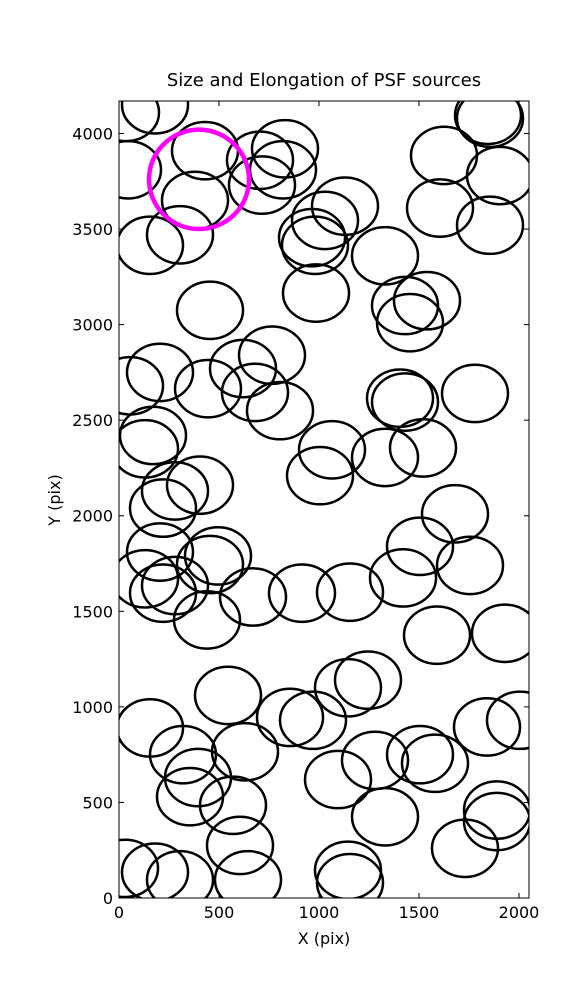 The height and width of the screenshot is (1004, 588). Describe the element at coordinates (92, 707) in the screenshot. I see `y-tick-label: 1000` at that location.